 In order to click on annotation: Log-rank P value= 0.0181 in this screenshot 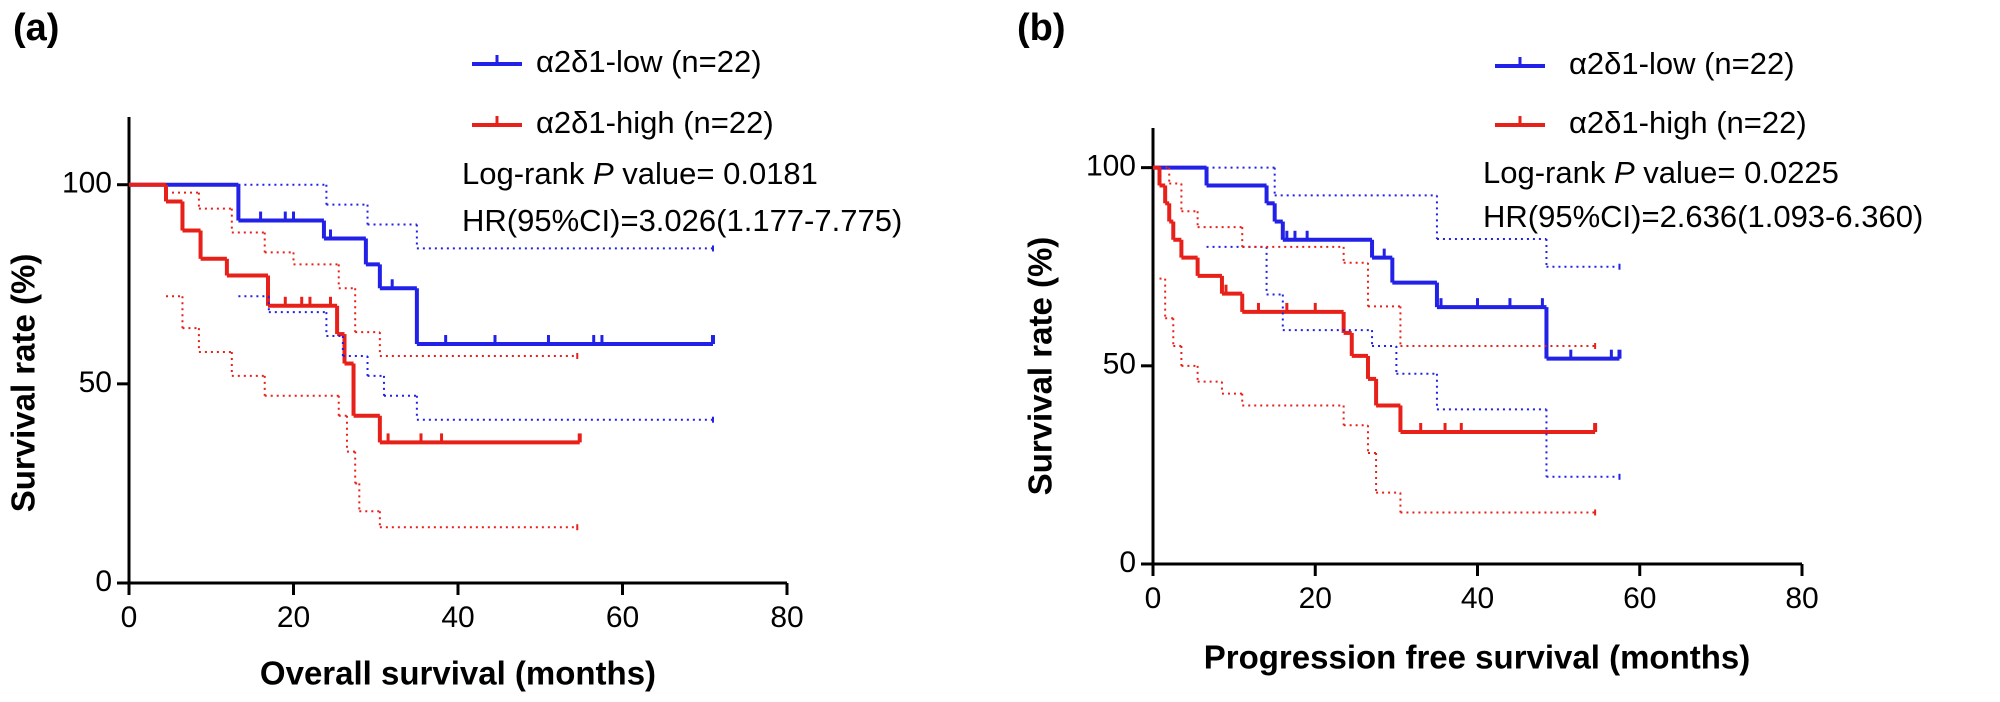, I will do `click(640, 173)`.